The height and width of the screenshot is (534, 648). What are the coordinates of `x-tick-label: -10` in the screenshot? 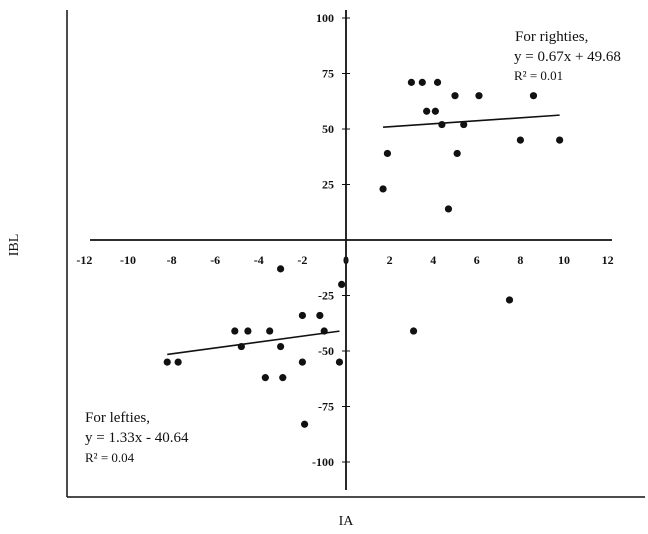 It's located at (128, 260).